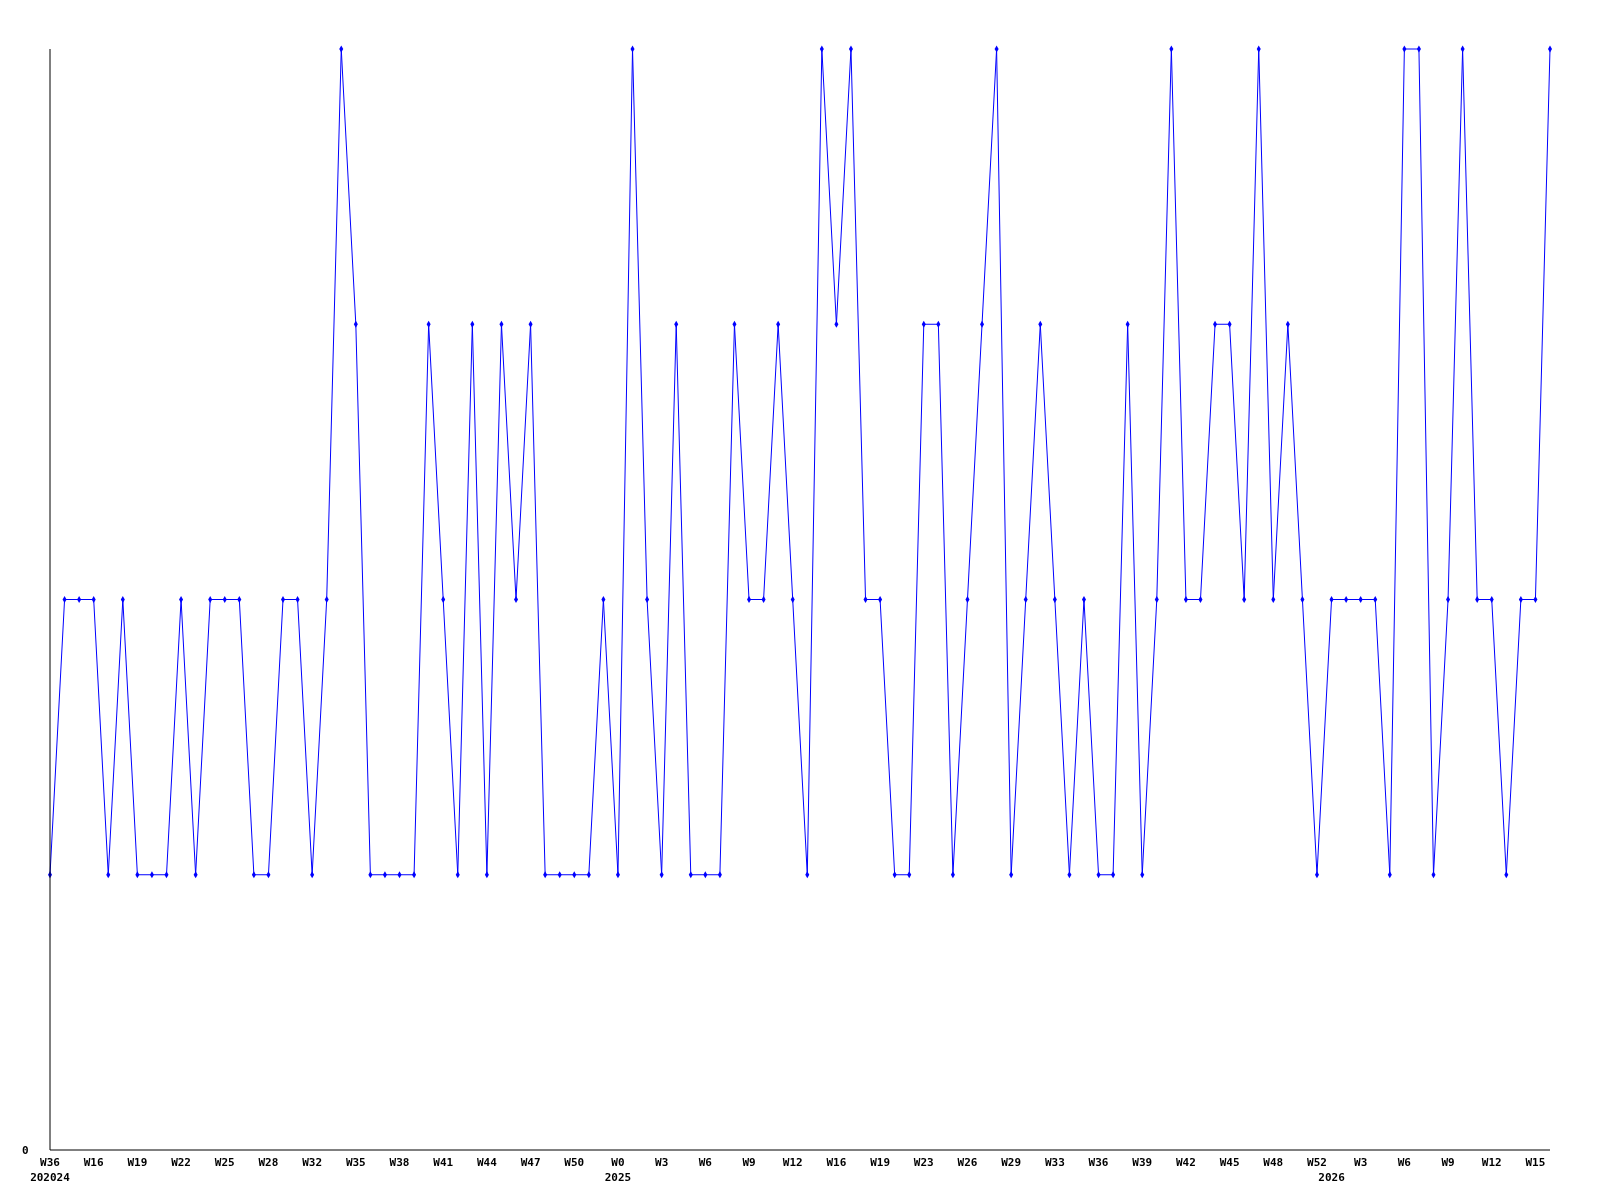 The image size is (1600, 1200). I want to click on x-tick-label: W26, so click(967, 1162).